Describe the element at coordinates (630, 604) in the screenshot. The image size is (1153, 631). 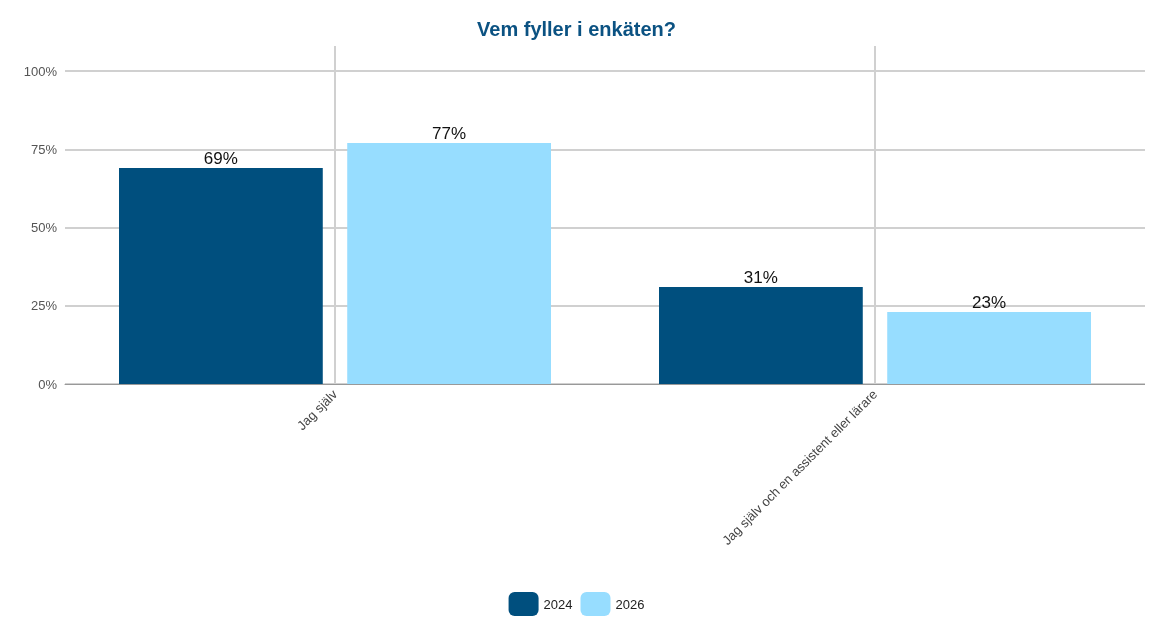
I see `legend-label: 2026` at that location.